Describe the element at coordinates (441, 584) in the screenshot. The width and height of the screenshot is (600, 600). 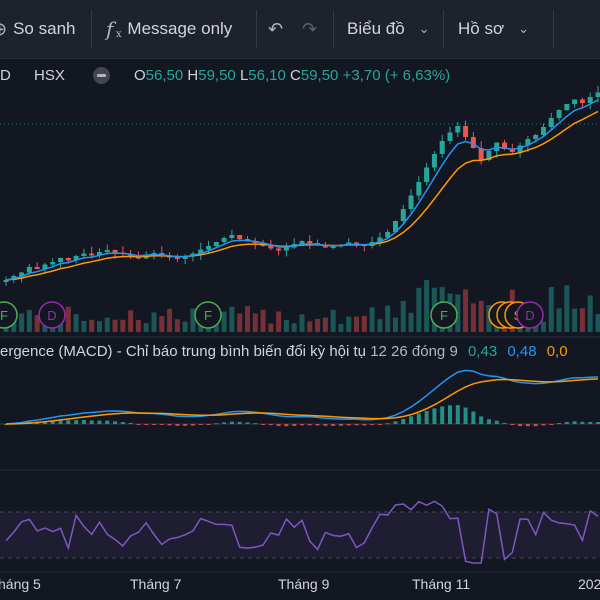
I see `time-axis-label: Tháng 11` at that location.